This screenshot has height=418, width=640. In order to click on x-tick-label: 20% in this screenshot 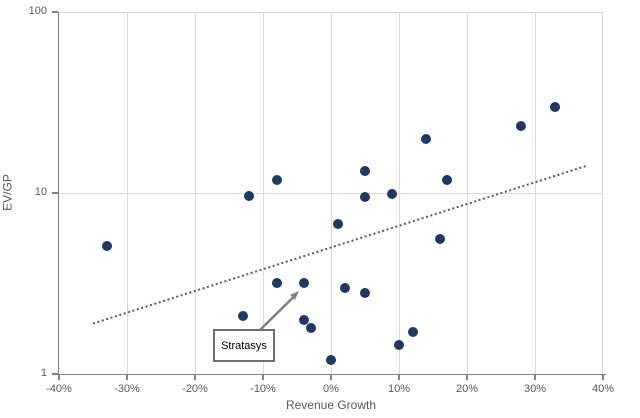, I will do `click(467, 389)`.